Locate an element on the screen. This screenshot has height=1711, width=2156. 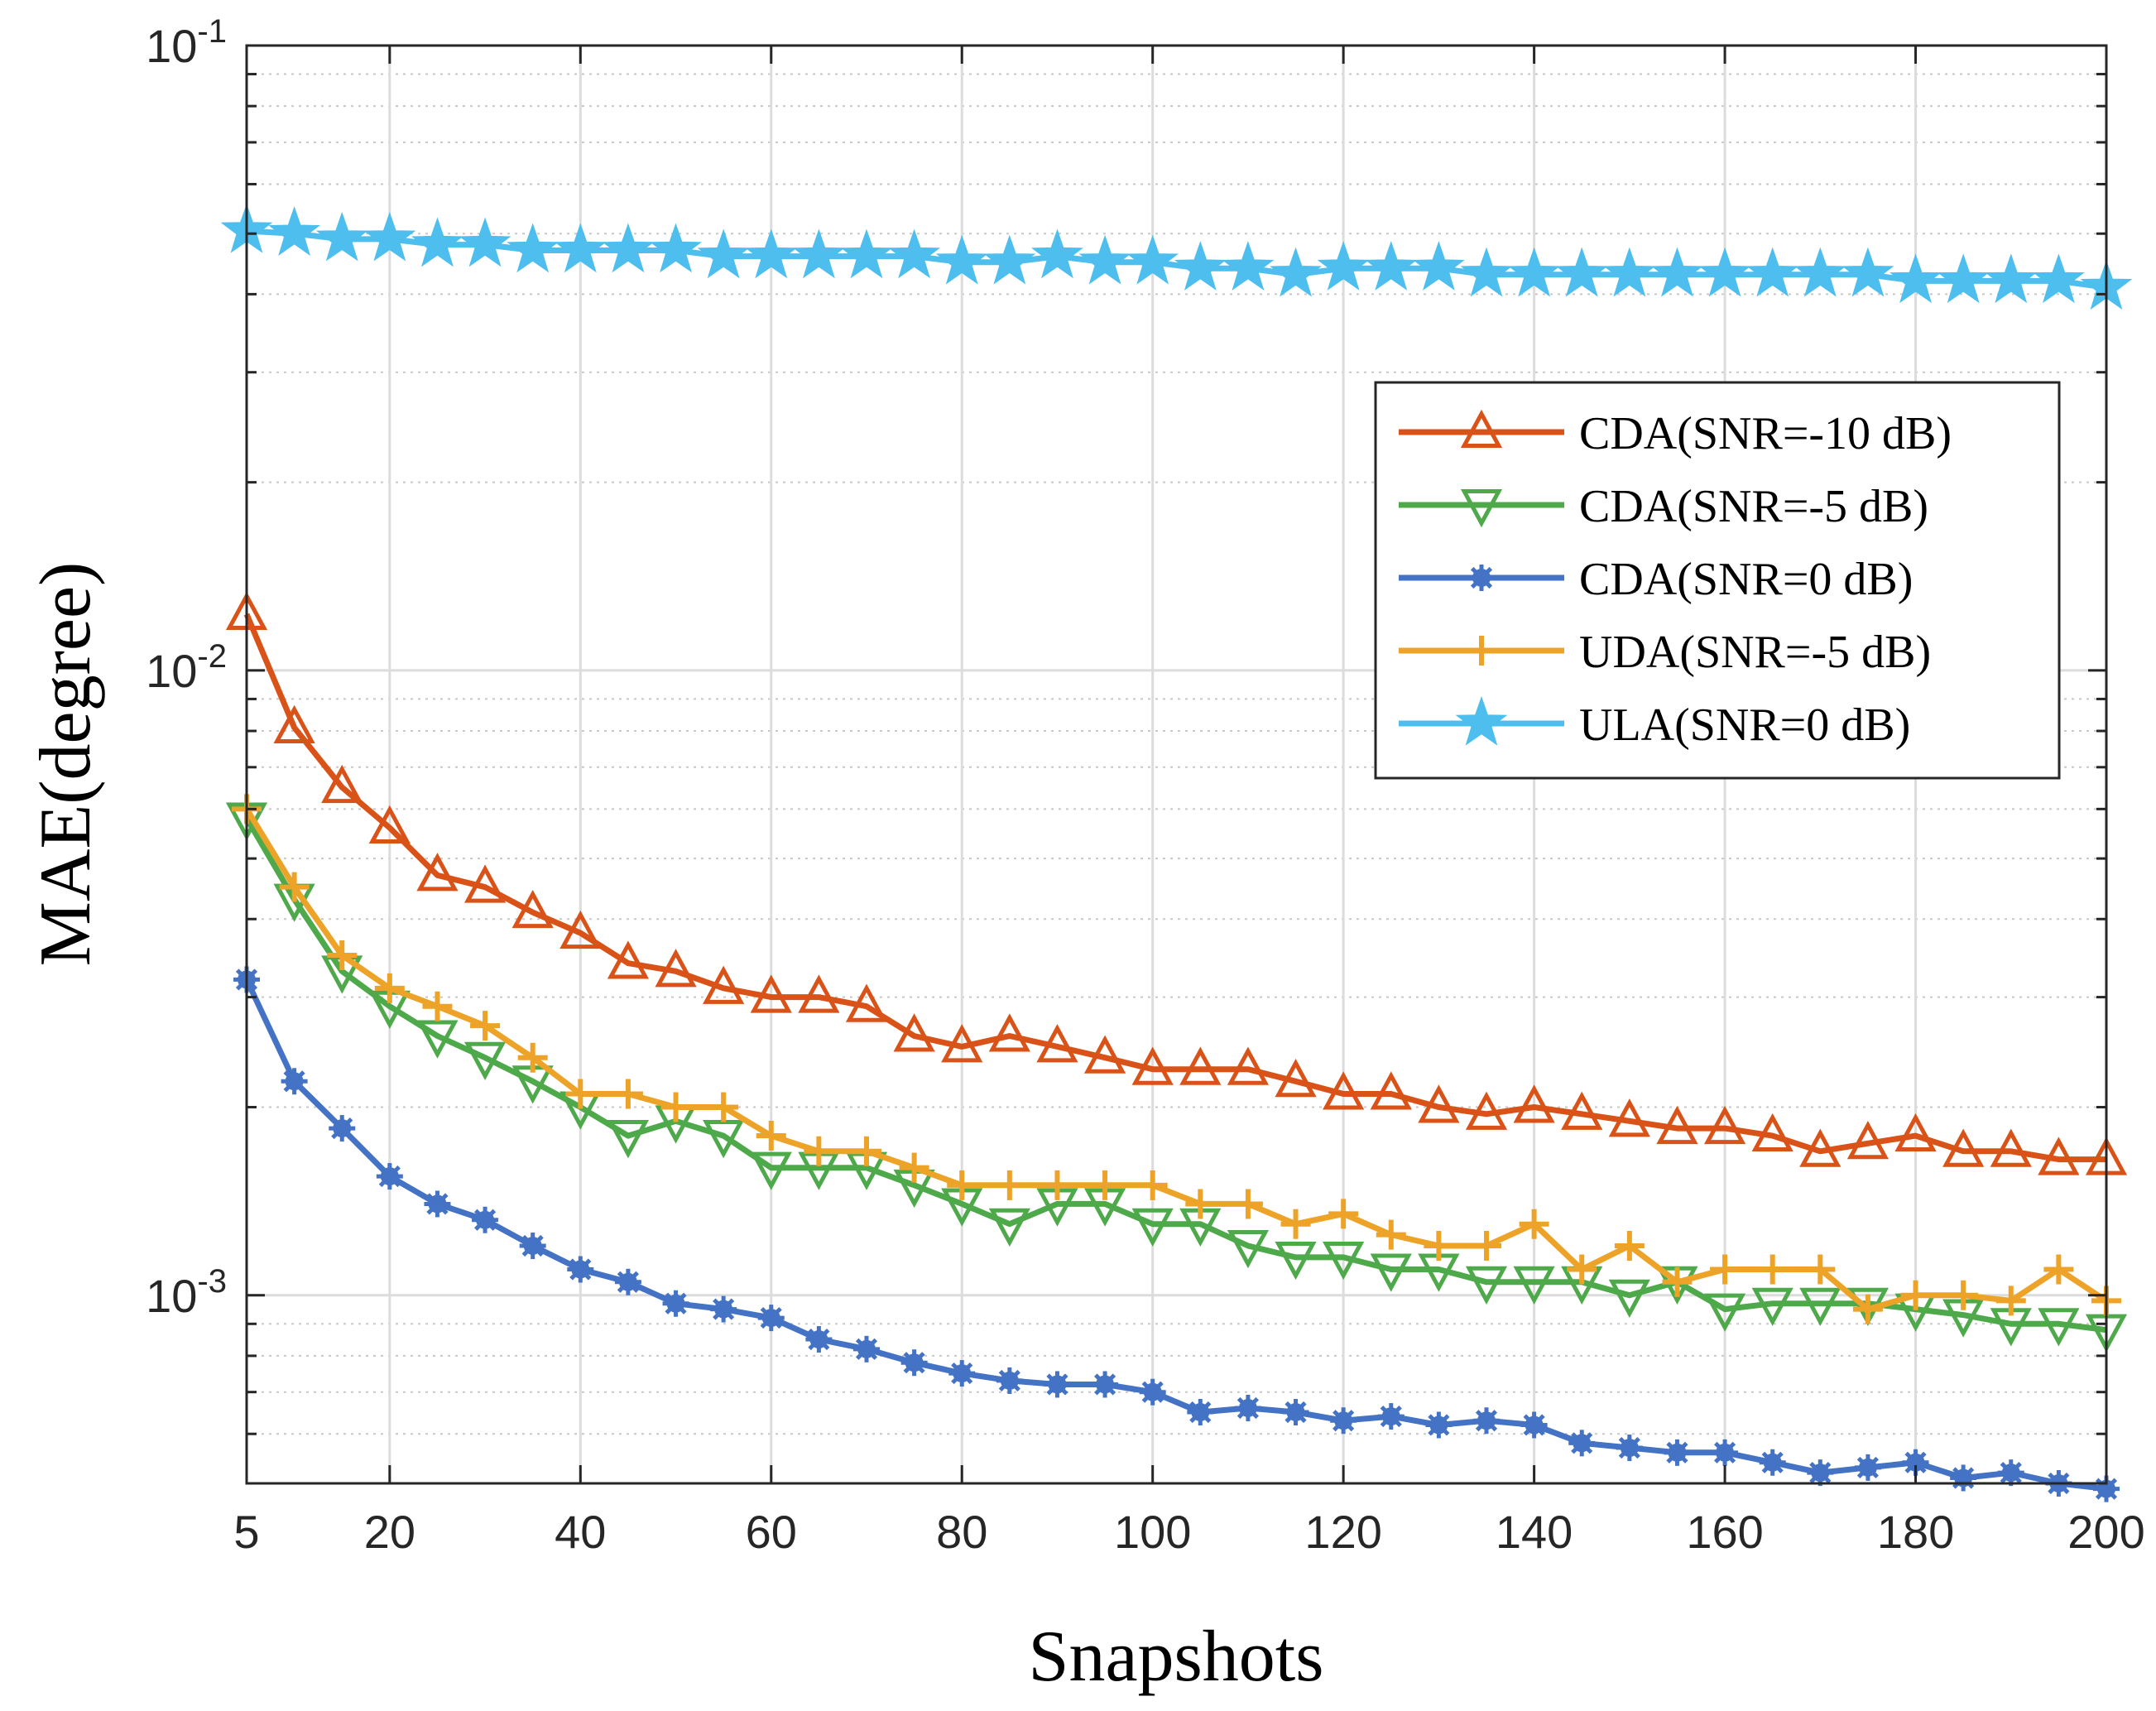
series-line is located at coordinates (1176, 260).